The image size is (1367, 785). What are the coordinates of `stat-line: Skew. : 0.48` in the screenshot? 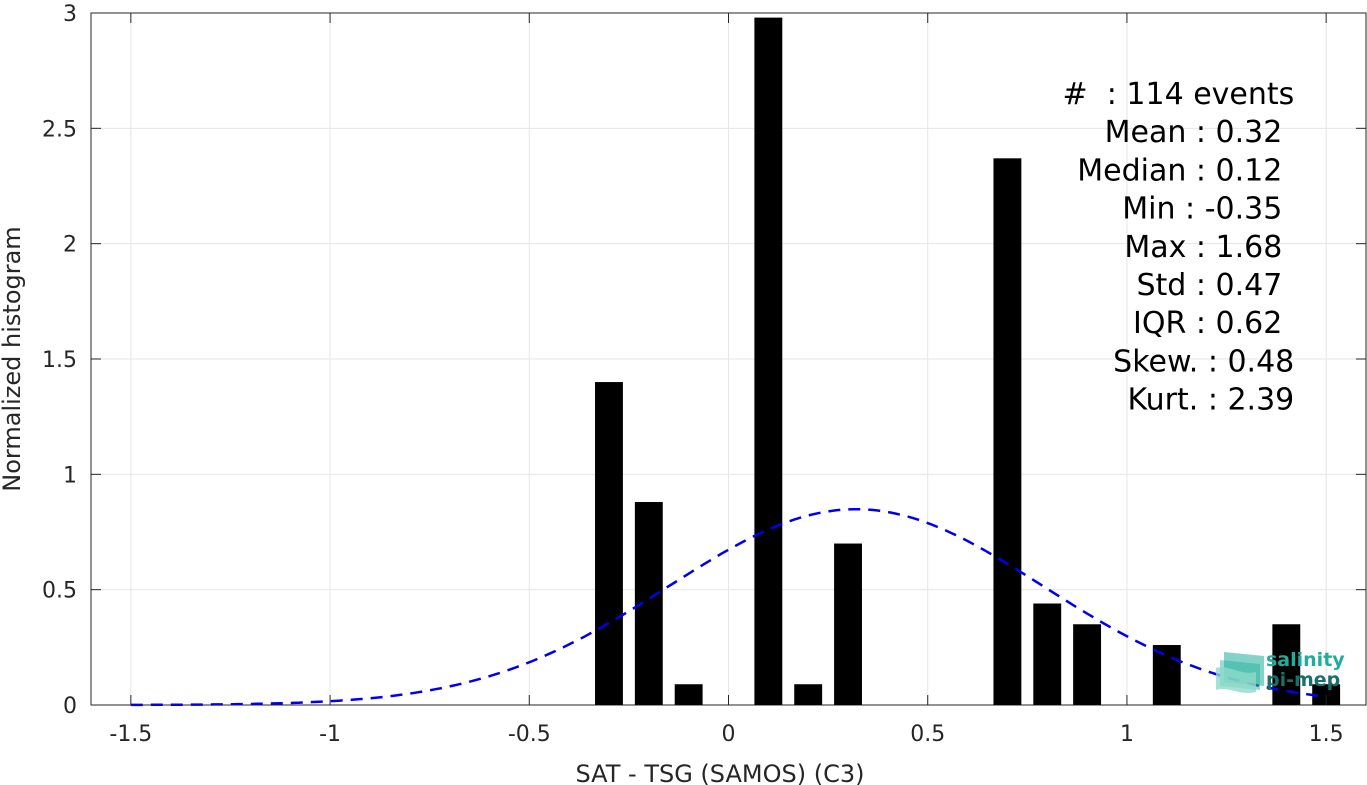 It's located at (1203, 361).